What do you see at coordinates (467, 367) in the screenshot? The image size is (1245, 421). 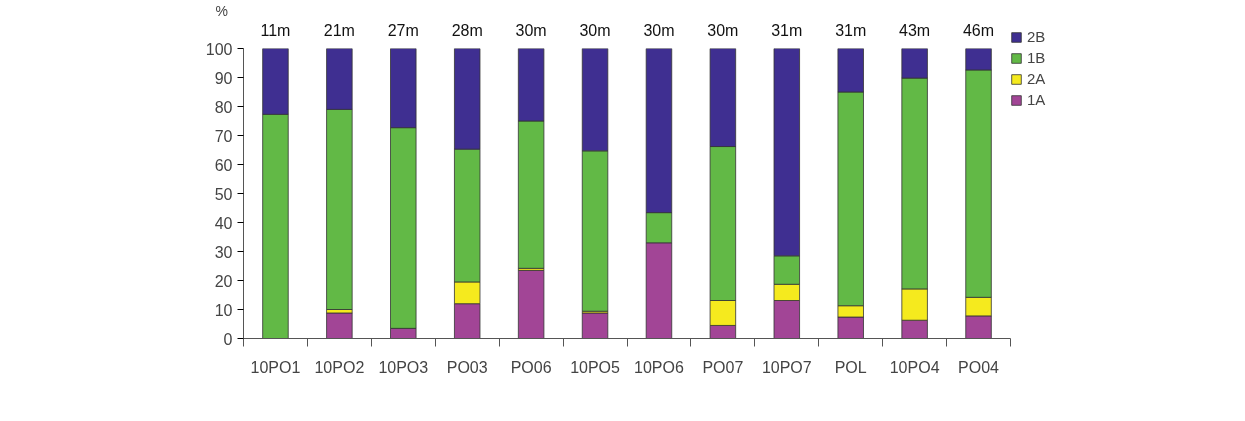 I see `x-tick-label: PO03` at bounding box center [467, 367].